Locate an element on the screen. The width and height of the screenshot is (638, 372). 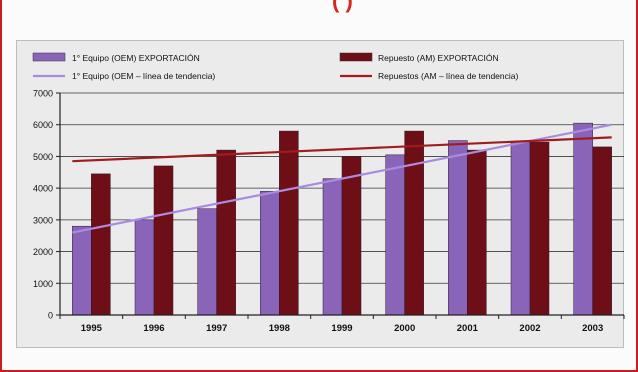
legend-label-oem-bar: 1° Equipo (OEM) EXPORTACIÓN is located at coordinates (136, 58).